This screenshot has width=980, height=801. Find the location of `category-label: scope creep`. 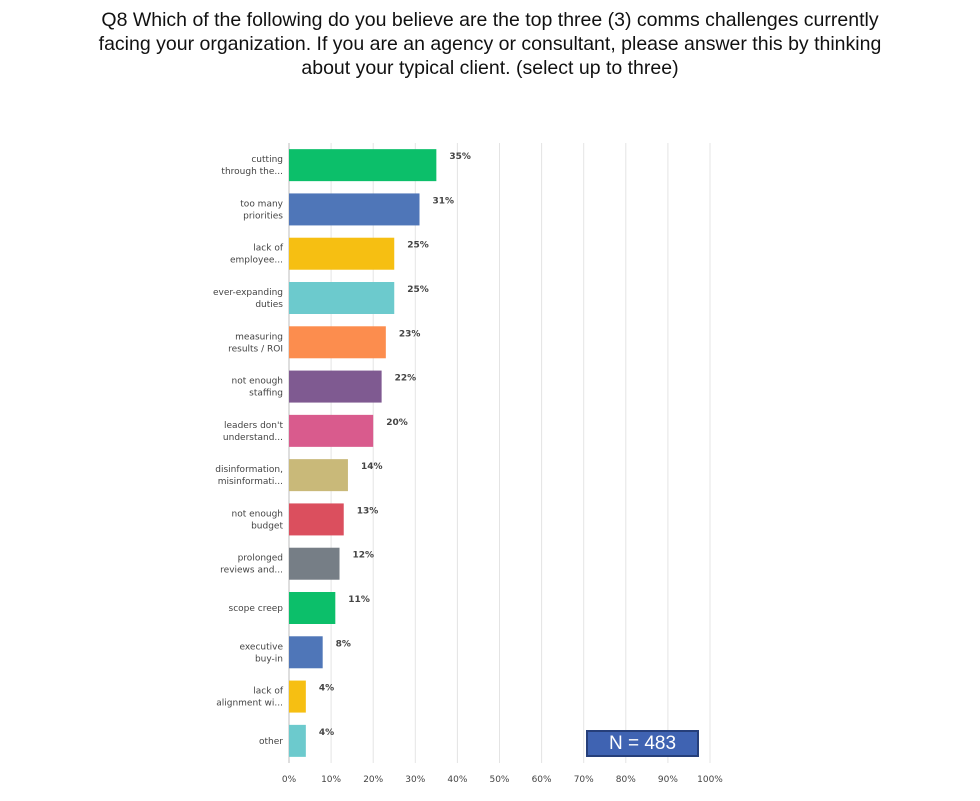

category-label: scope creep is located at coordinates (256, 609).